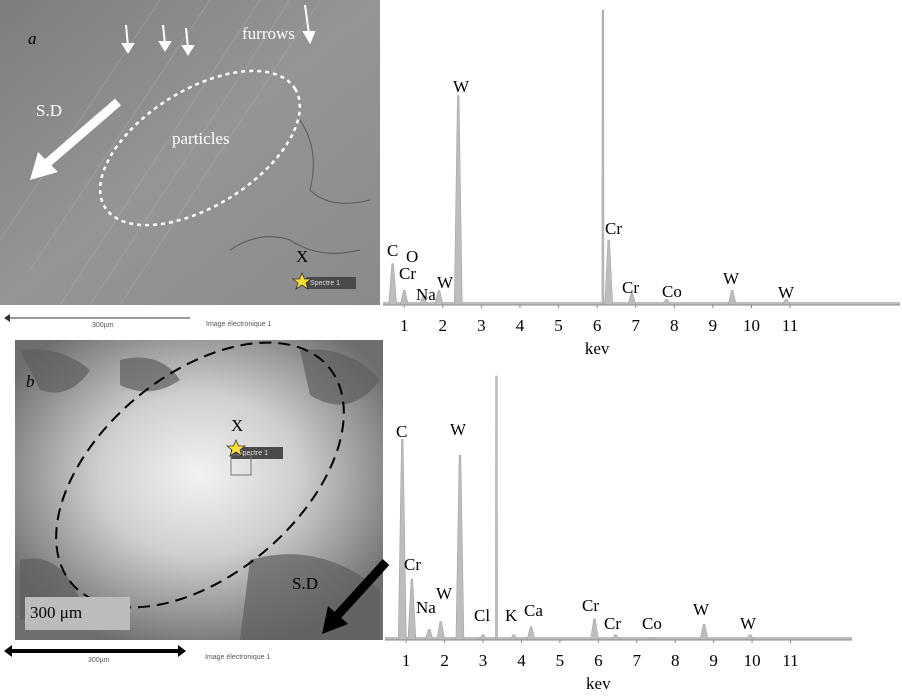  I want to click on furrow-arrows, so click(218, 30).